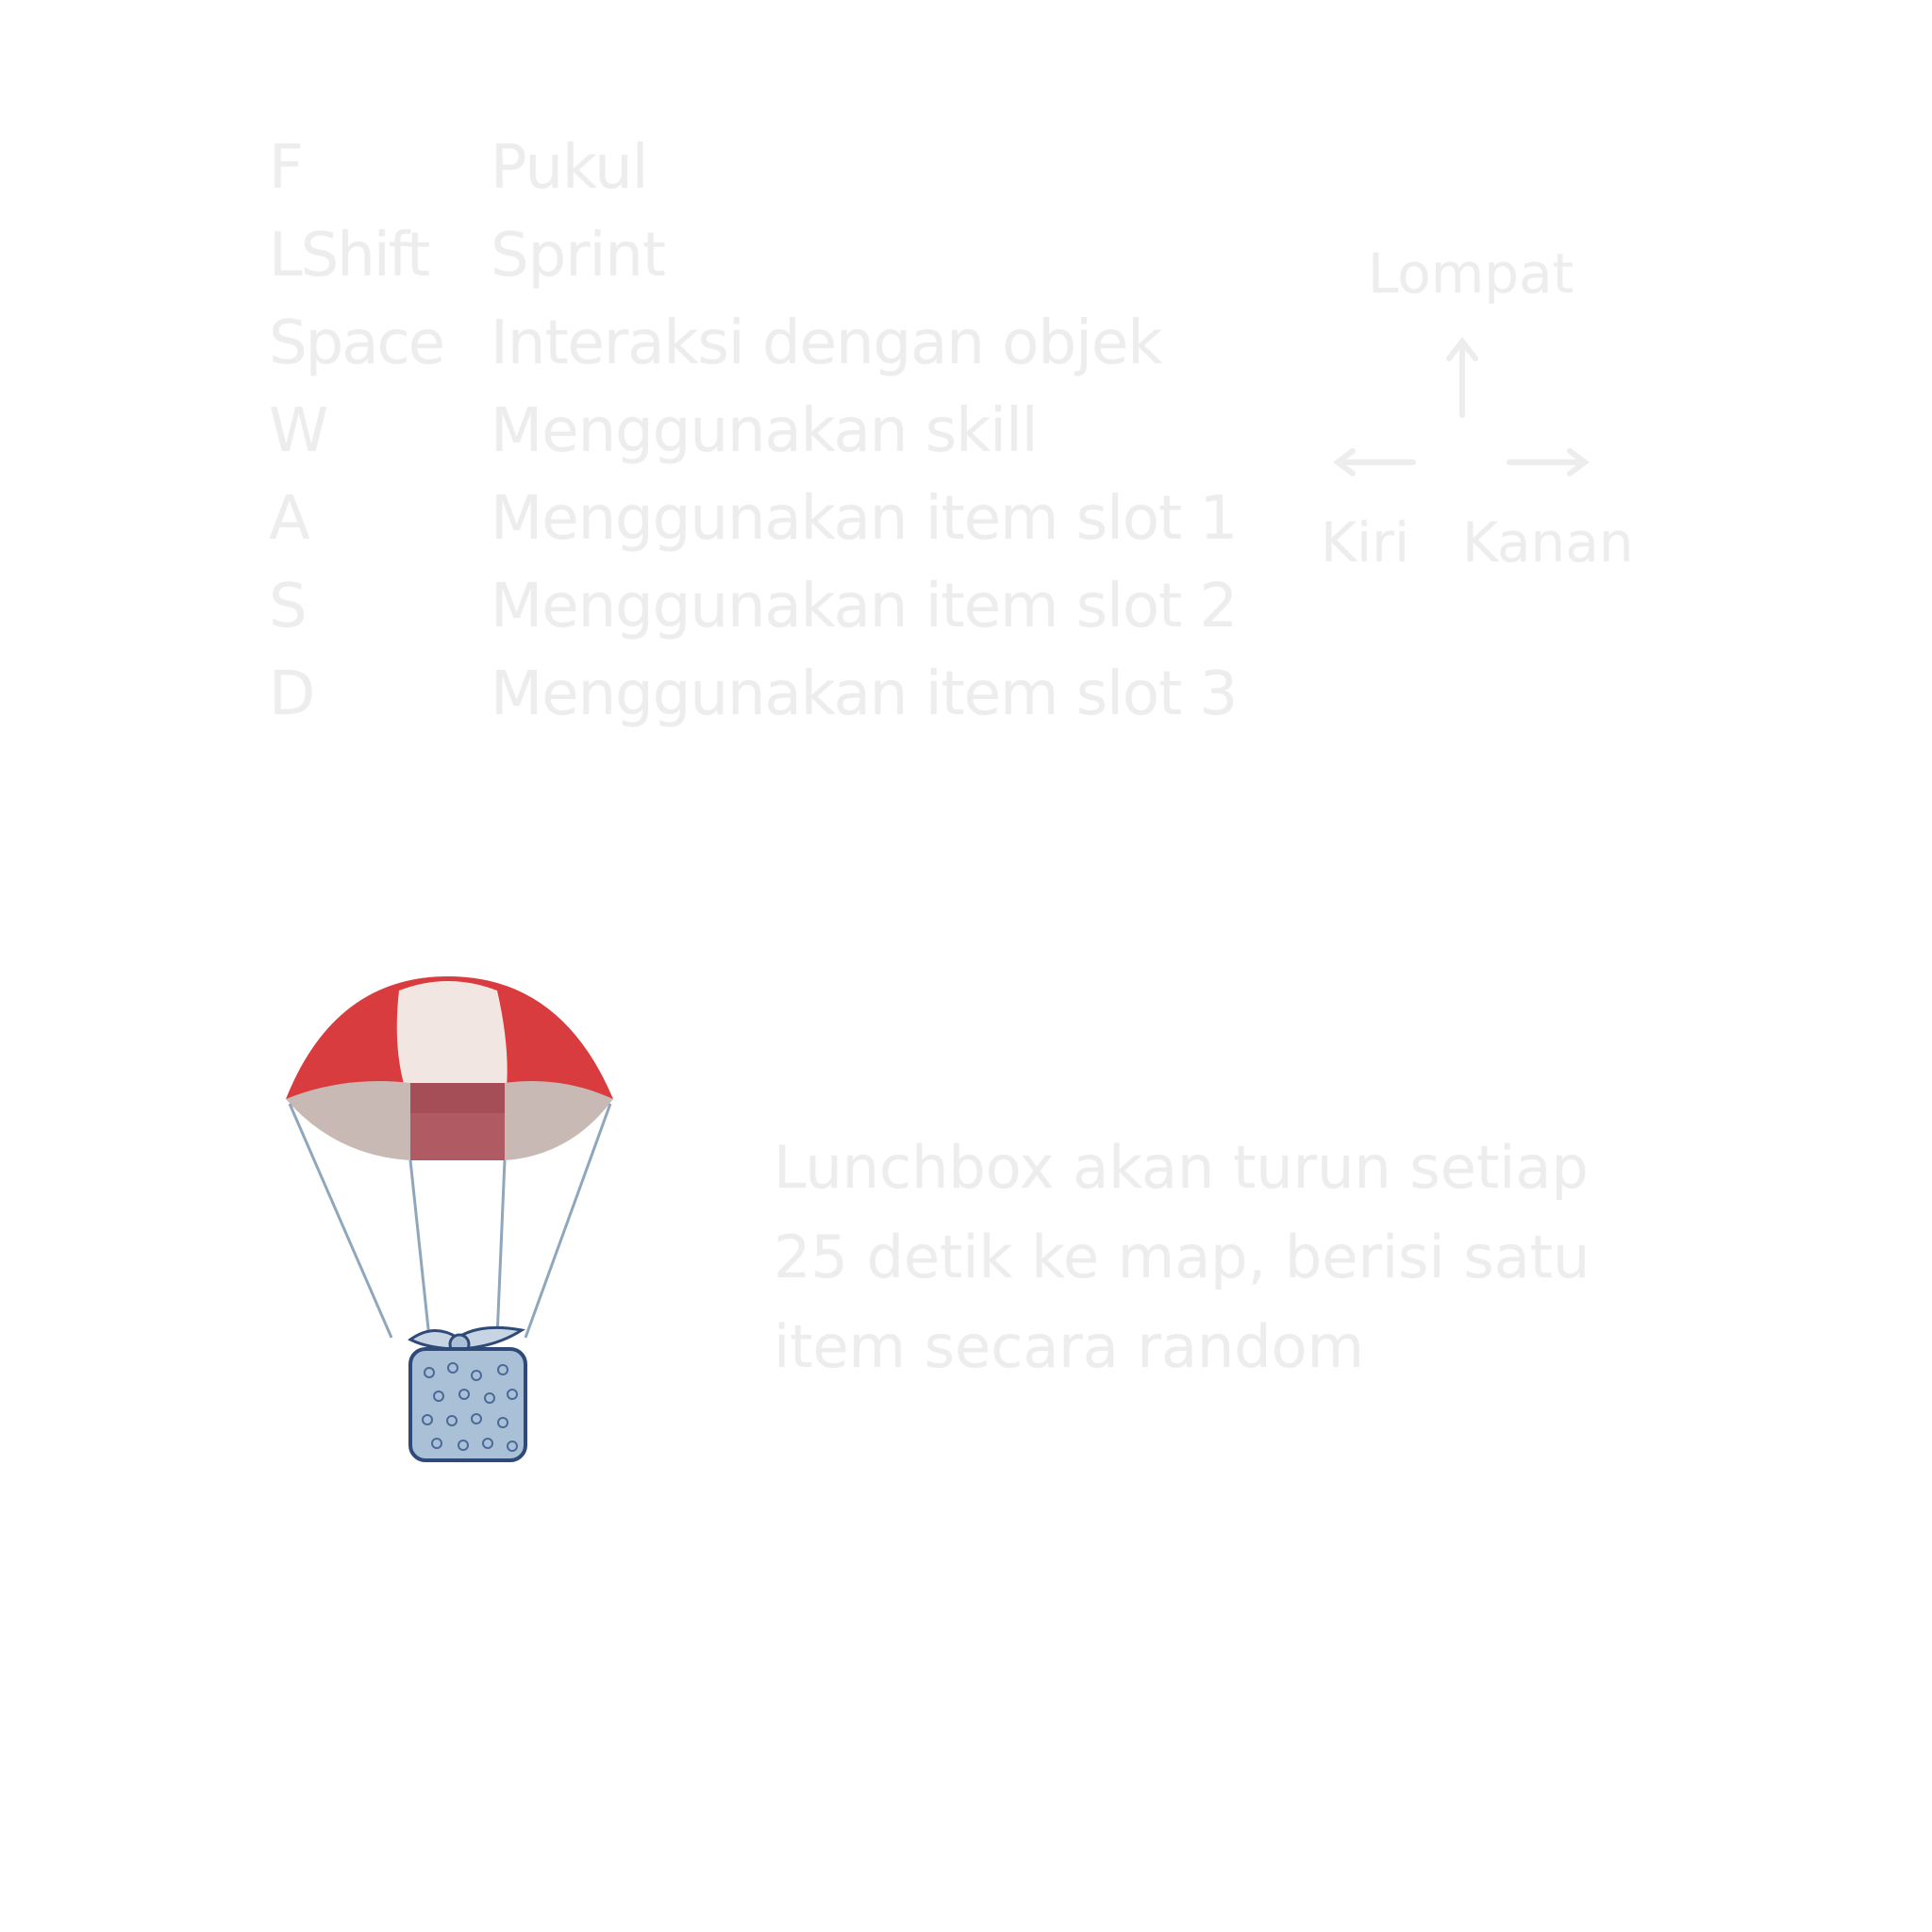 The image size is (1932, 1932). Describe the element at coordinates (865, 606) in the screenshot. I see `action-label: Menggunakan item slot 2` at that location.